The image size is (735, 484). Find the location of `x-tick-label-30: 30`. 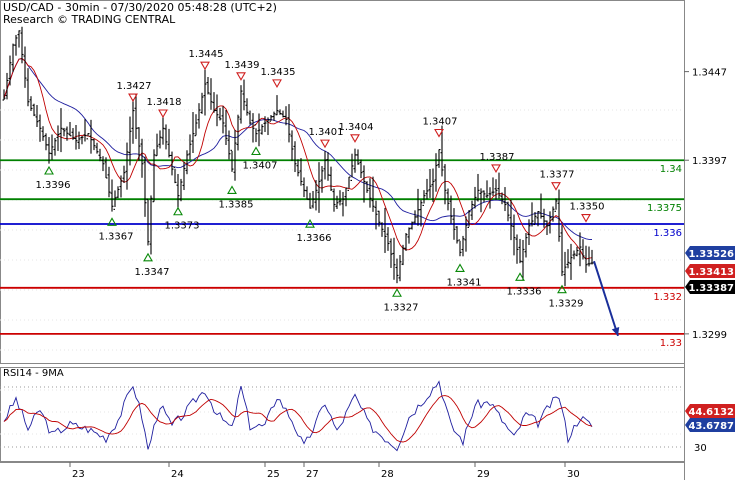

x-tick-label-30: 30 is located at coordinates (573, 474).